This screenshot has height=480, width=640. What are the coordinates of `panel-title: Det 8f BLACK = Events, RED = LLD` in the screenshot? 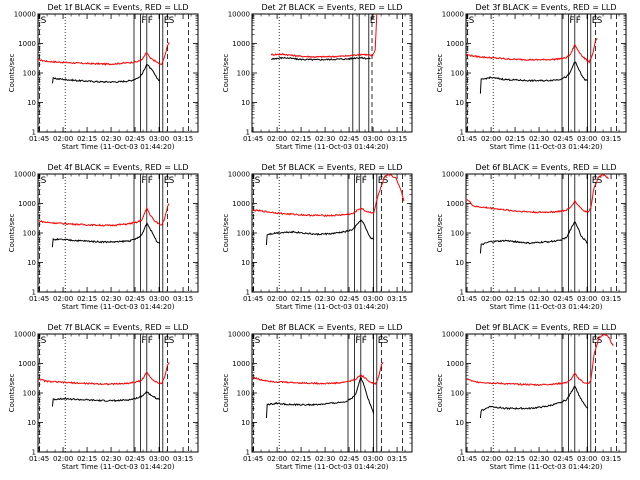 It's located at (331, 327).